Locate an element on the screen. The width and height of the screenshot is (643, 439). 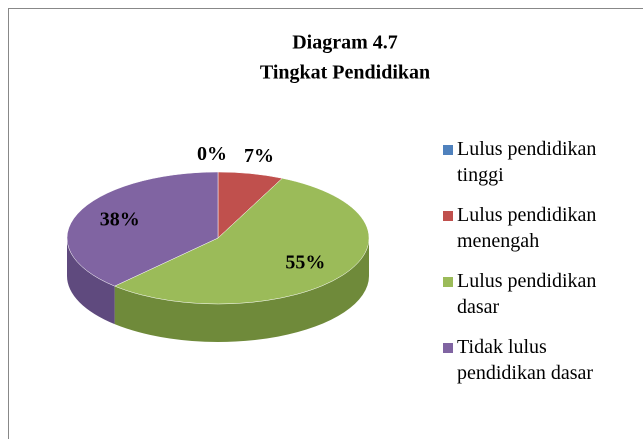
legend-item: Lulus pendidikan menengah is located at coordinates (538, 228).